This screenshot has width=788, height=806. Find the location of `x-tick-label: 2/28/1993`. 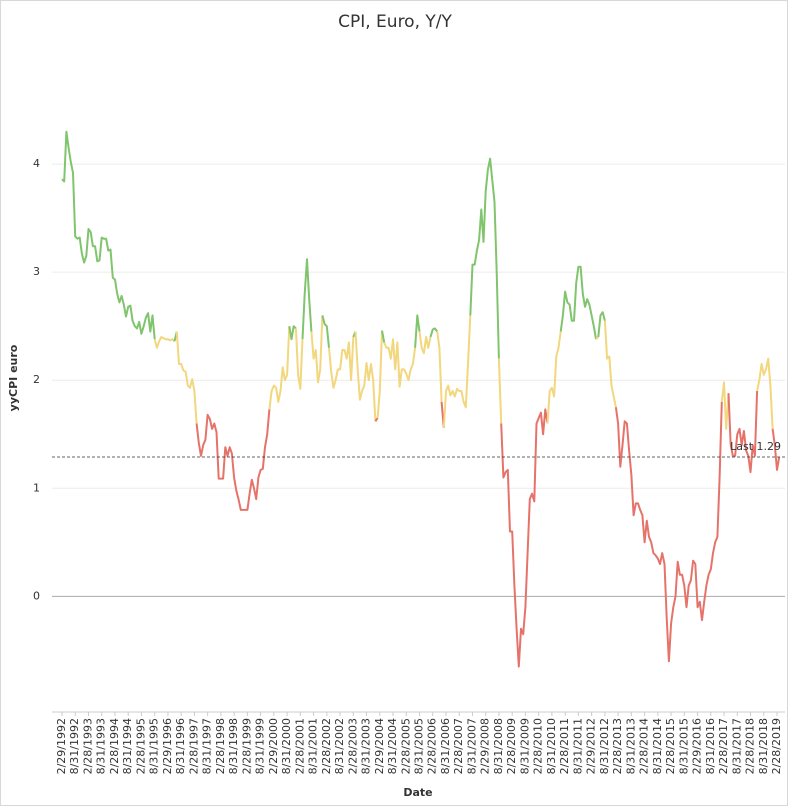

x-tick-label: 2/28/1993 is located at coordinates (87, 746).